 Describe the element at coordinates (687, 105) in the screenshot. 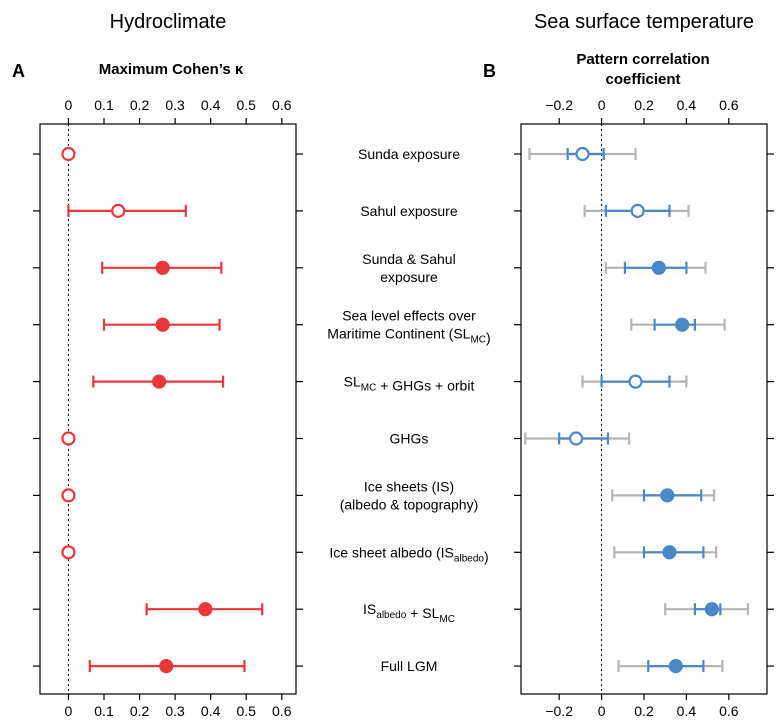

I see `panel-b-top-tick-label: 0.4` at that location.